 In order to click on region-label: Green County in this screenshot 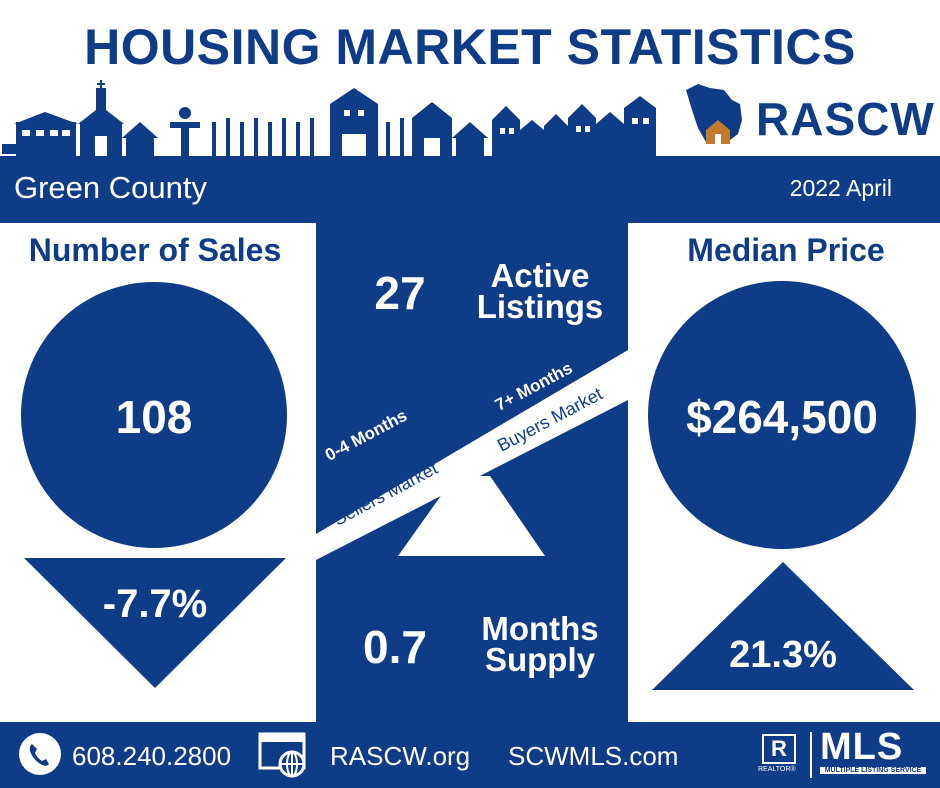, I will do `click(110, 187)`.